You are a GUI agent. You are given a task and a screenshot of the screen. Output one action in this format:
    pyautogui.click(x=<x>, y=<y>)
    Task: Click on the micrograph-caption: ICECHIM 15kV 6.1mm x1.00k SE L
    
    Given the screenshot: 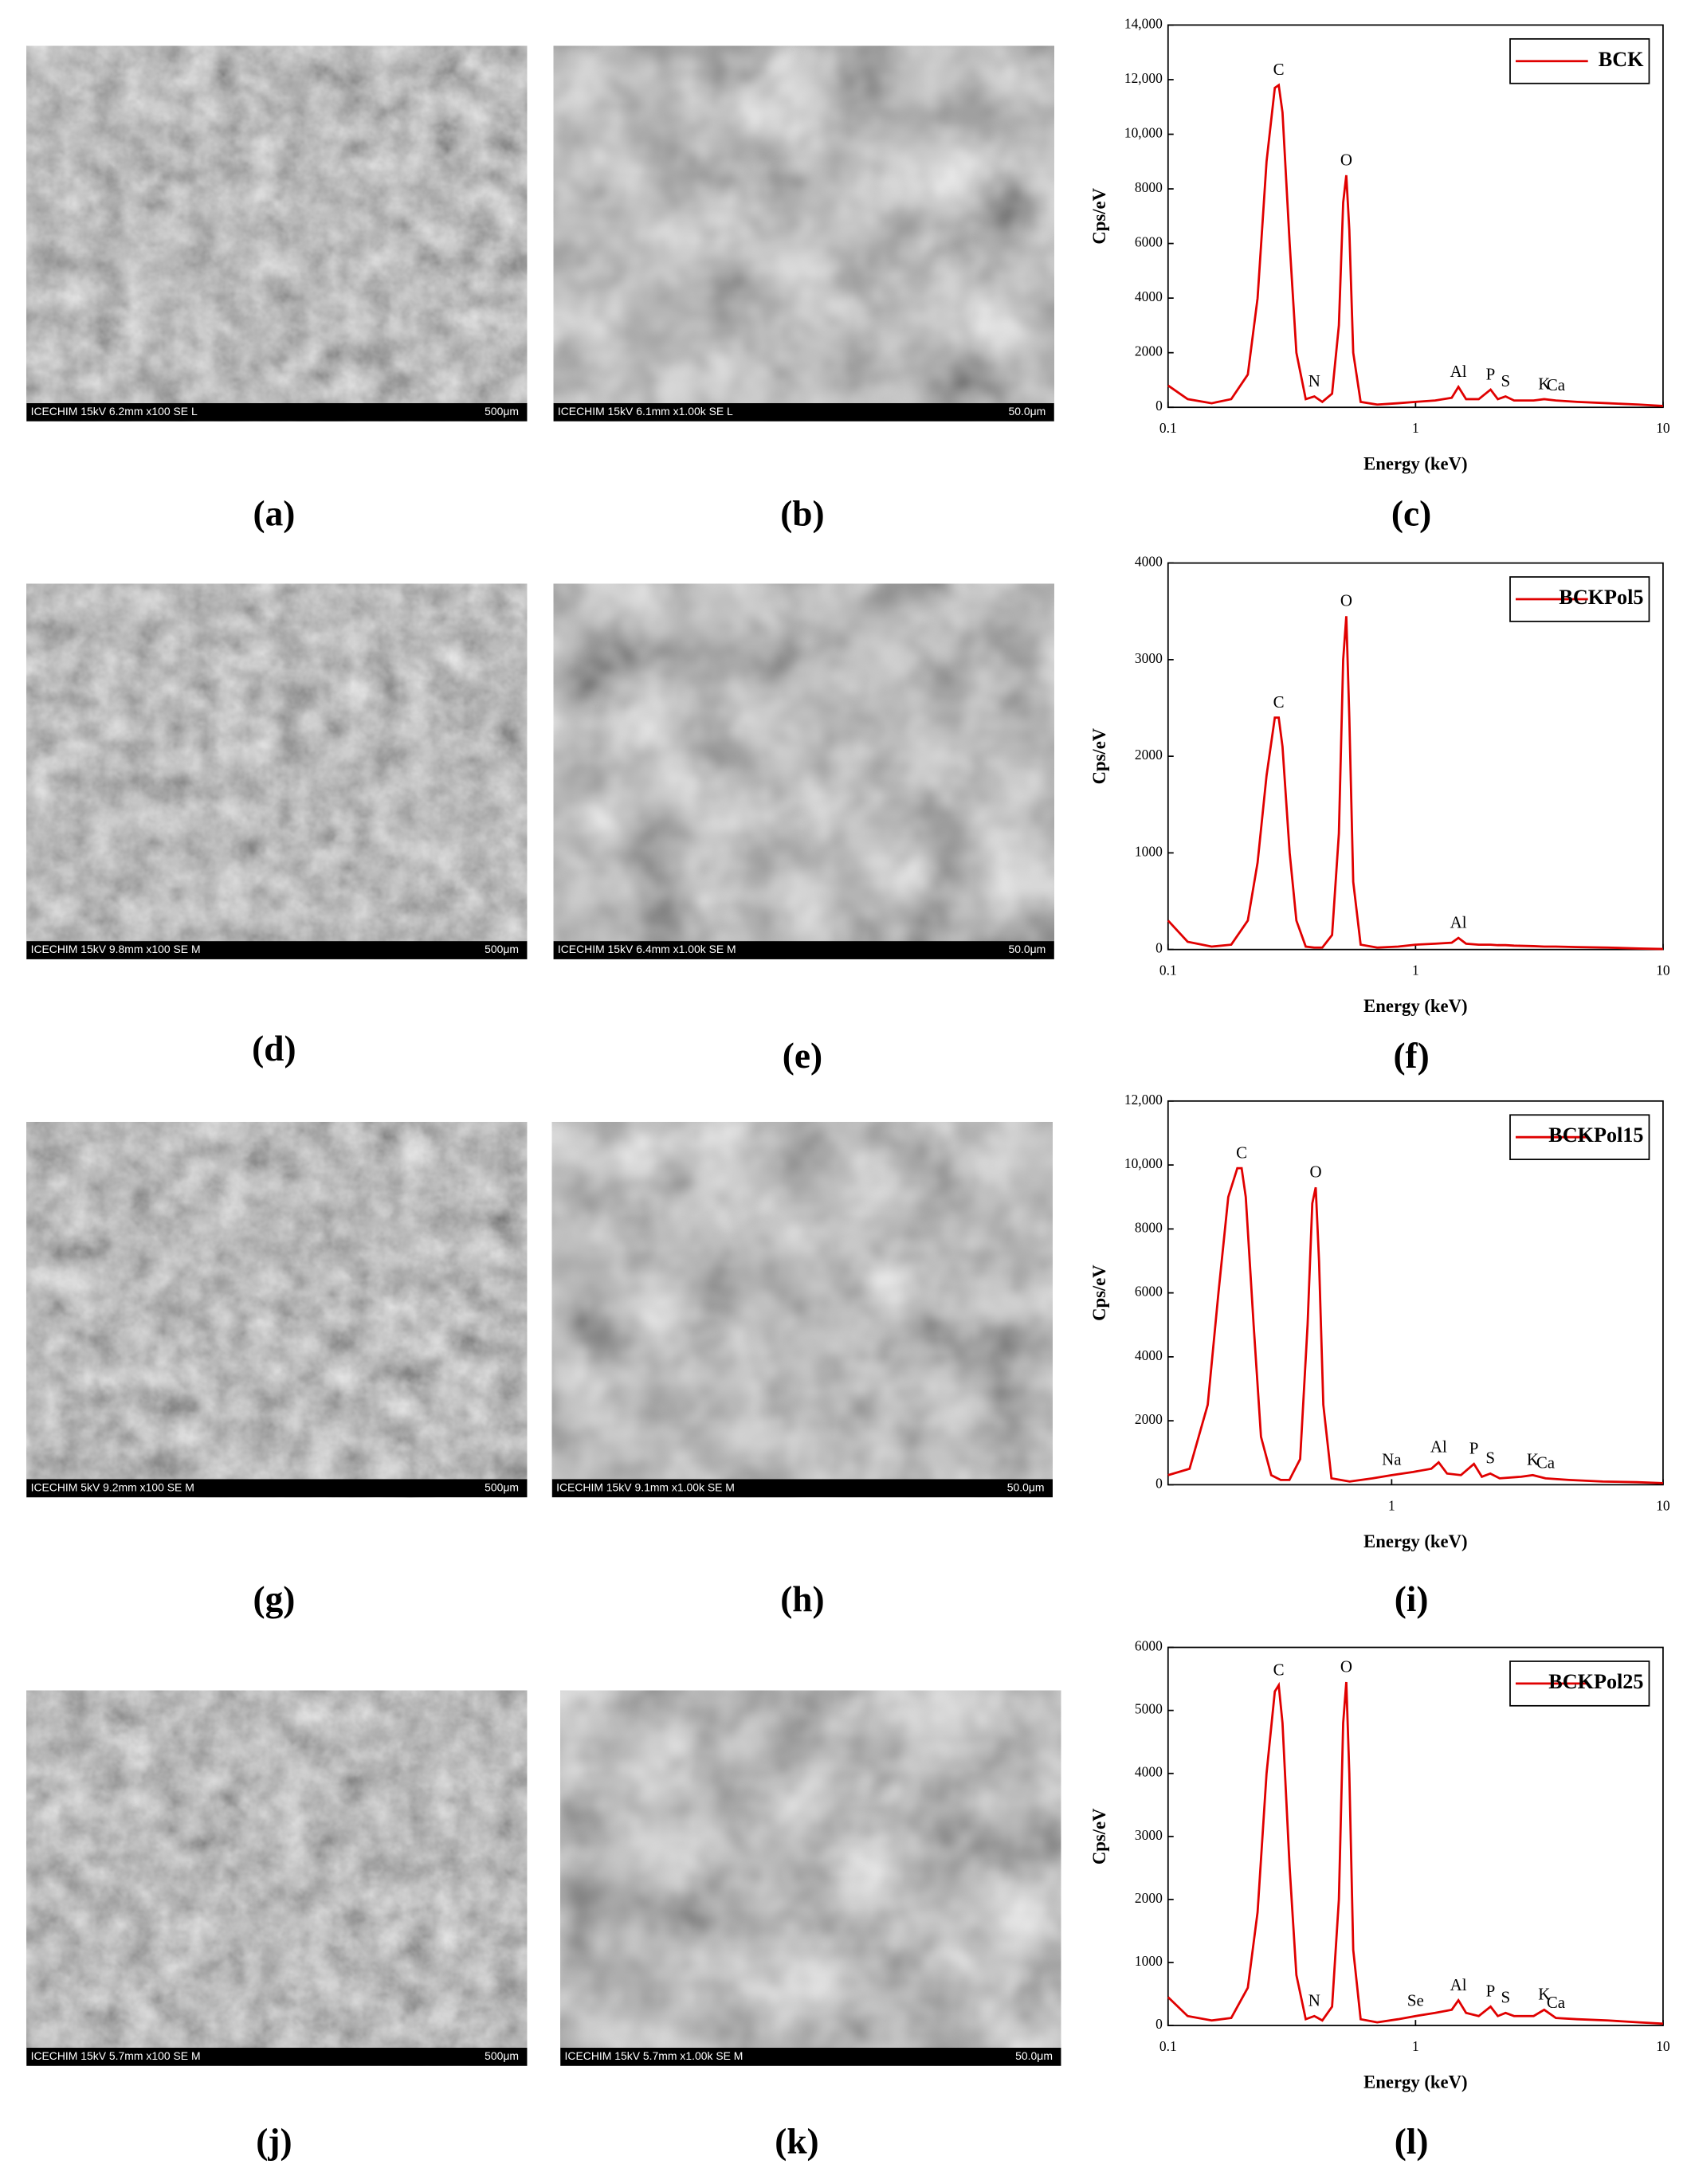 What is the action you would take?
    pyautogui.click(x=645, y=411)
    